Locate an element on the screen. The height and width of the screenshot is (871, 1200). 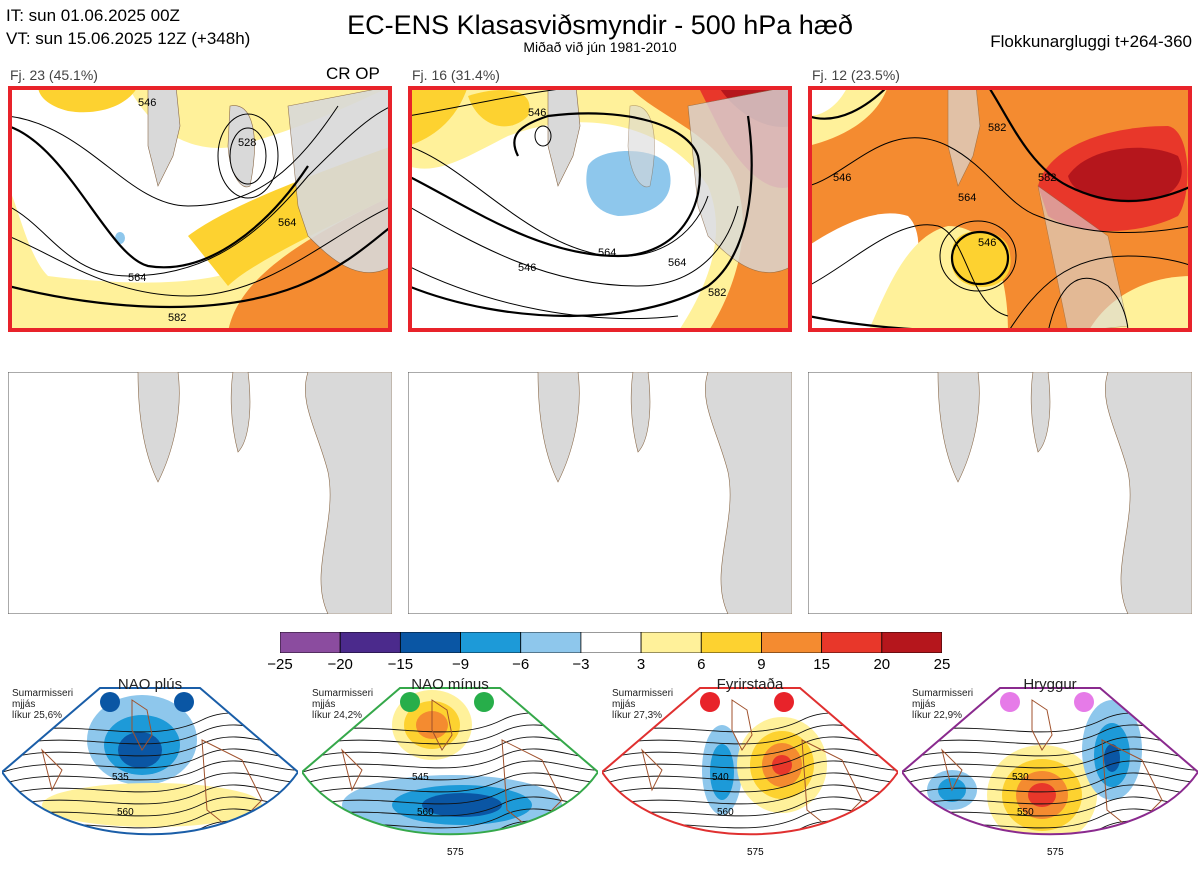
colorbar-tick-label: −9 is located at coordinates (460, 664).